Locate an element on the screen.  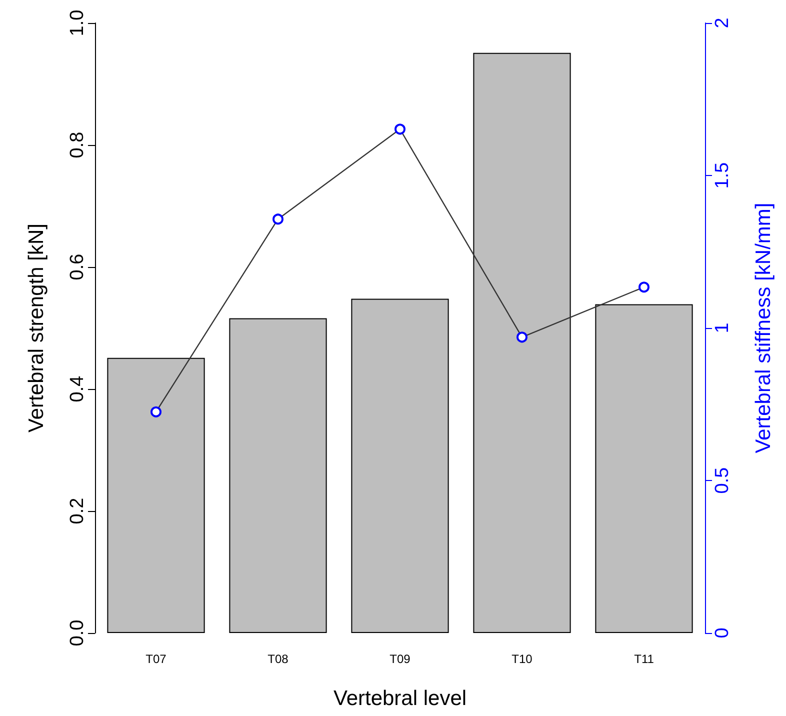
y2-tick-label: 0.5 is located at coordinates (722, 480).